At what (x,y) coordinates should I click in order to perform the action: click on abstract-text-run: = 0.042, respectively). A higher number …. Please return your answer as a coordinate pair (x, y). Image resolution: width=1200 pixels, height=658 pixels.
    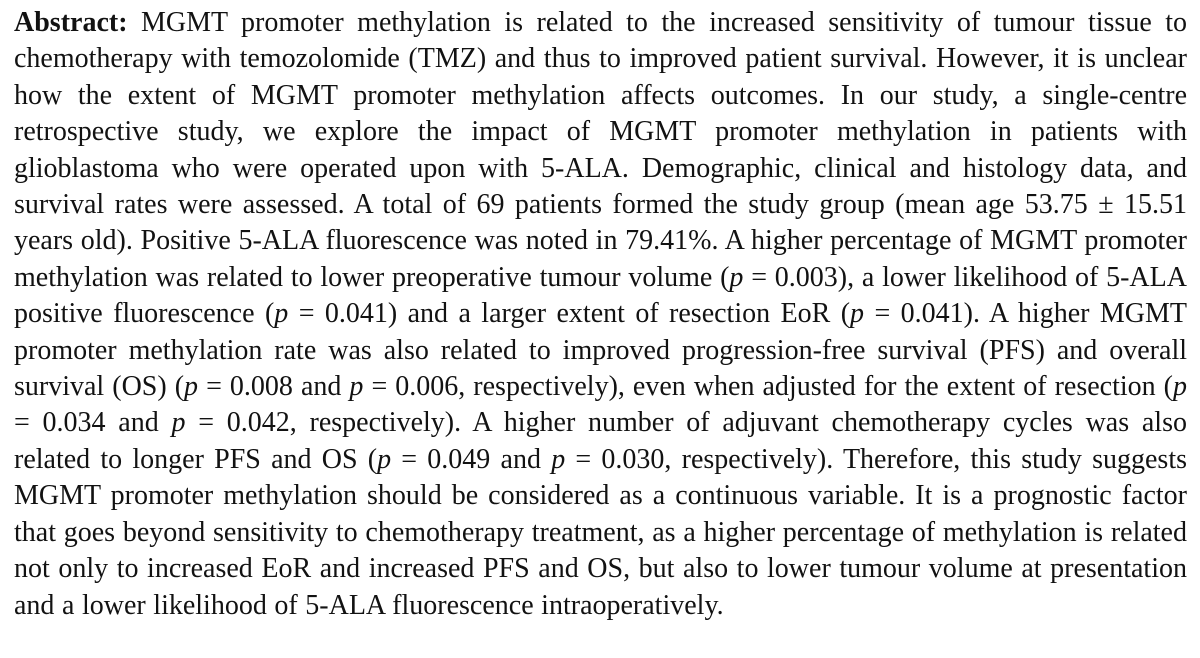
    Looking at the image, I should click on (600, 441).